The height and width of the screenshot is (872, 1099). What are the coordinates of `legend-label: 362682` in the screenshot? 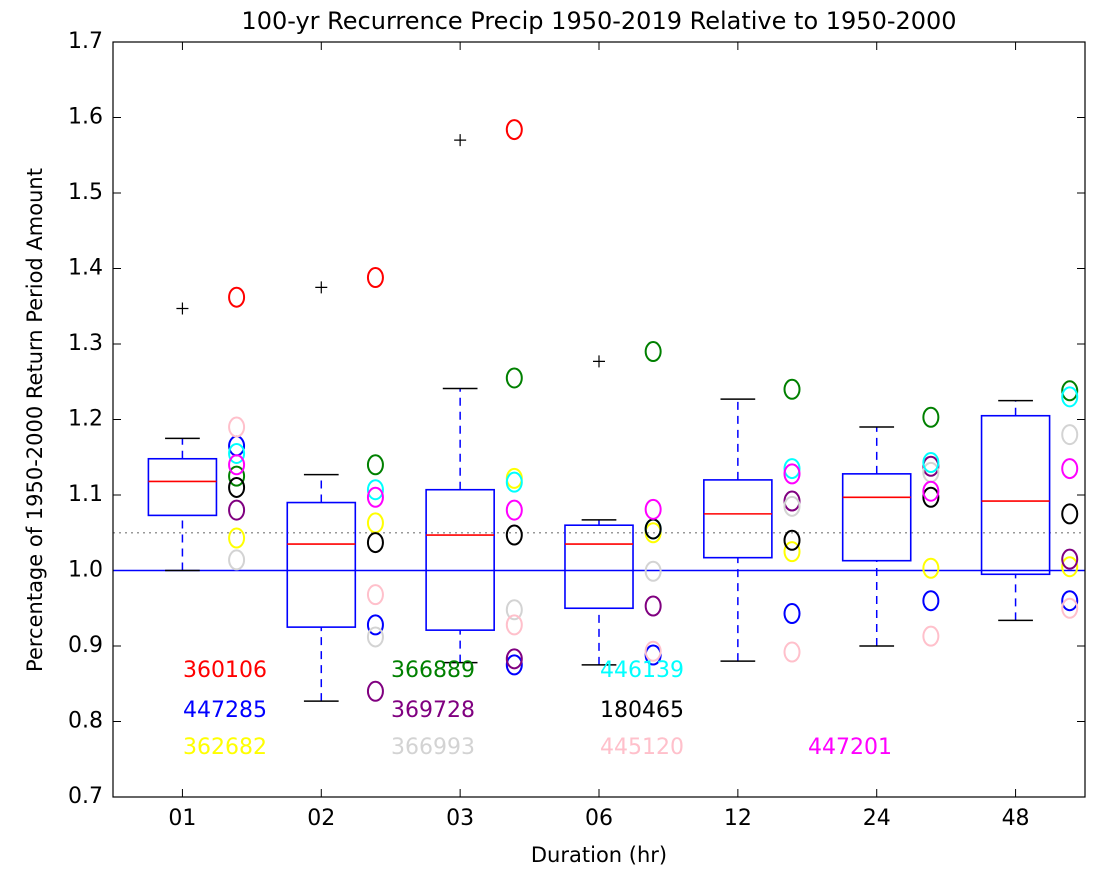 It's located at (225, 747).